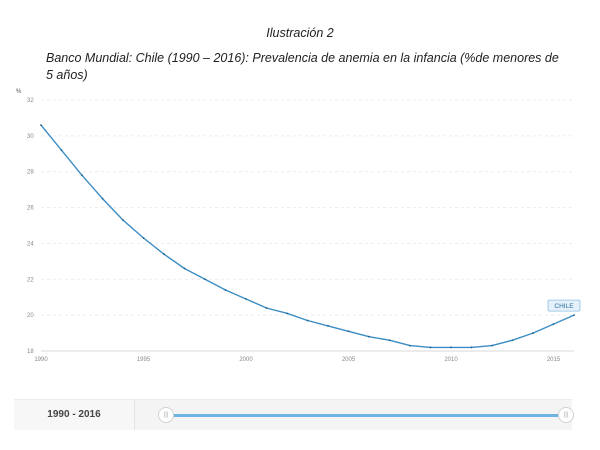  What do you see at coordinates (554, 360) in the screenshot?
I see `x-tick-label: 2015` at bounding box center [554, 360].